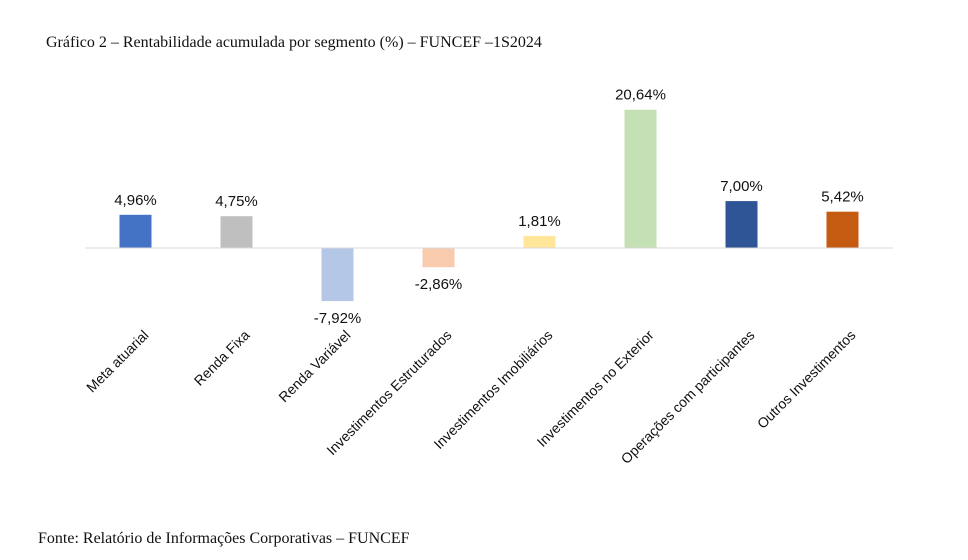  What do you see at coordinates (595, 388) in the screenshot?
I see `category-label-6: Investimentos no Exterior` at bounding box center [595, 388].